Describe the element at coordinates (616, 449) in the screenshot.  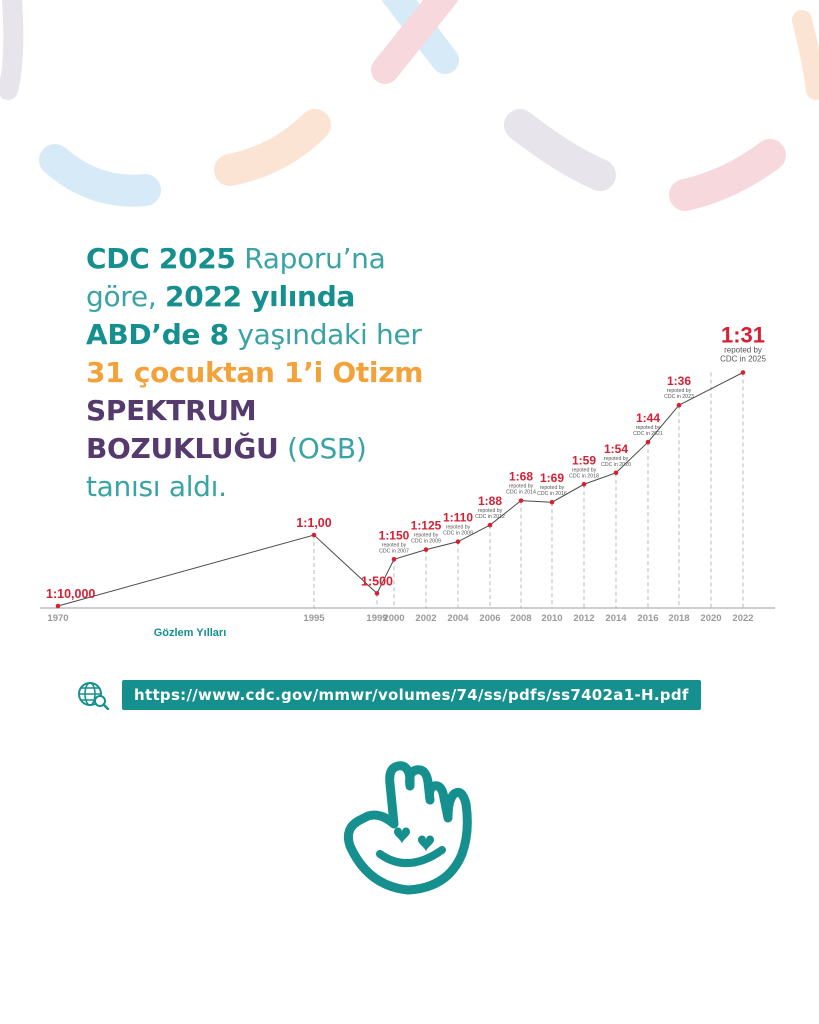
I see `data-label: 1:54` at that location.